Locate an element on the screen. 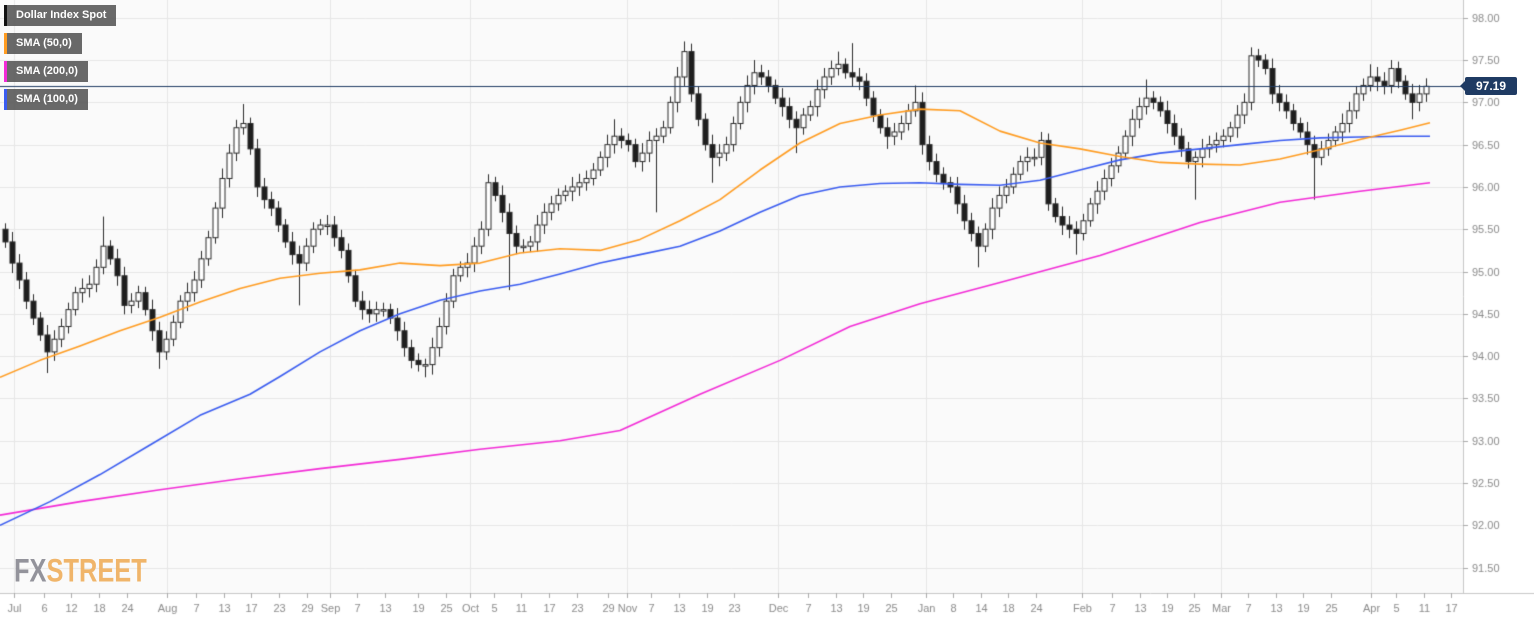  current-price-value: 97.19 is located at coordinates (1491, 86).